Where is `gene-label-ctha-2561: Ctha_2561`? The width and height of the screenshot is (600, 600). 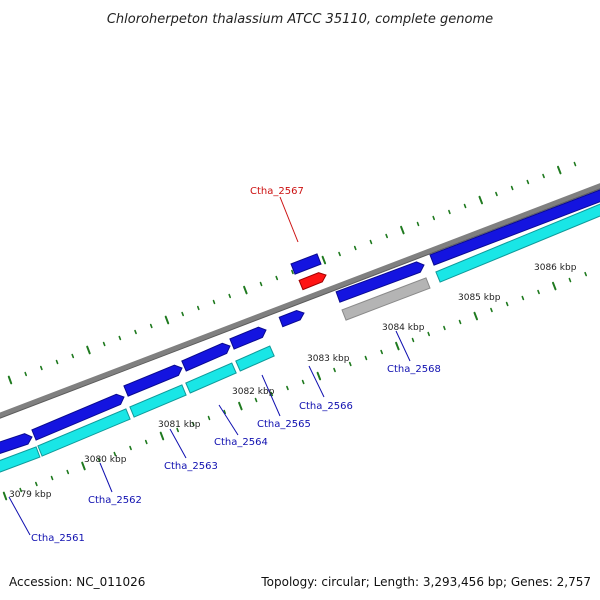
gene-label-ctha-2561: Ctha_2561 is located at coordinates (58, 538).